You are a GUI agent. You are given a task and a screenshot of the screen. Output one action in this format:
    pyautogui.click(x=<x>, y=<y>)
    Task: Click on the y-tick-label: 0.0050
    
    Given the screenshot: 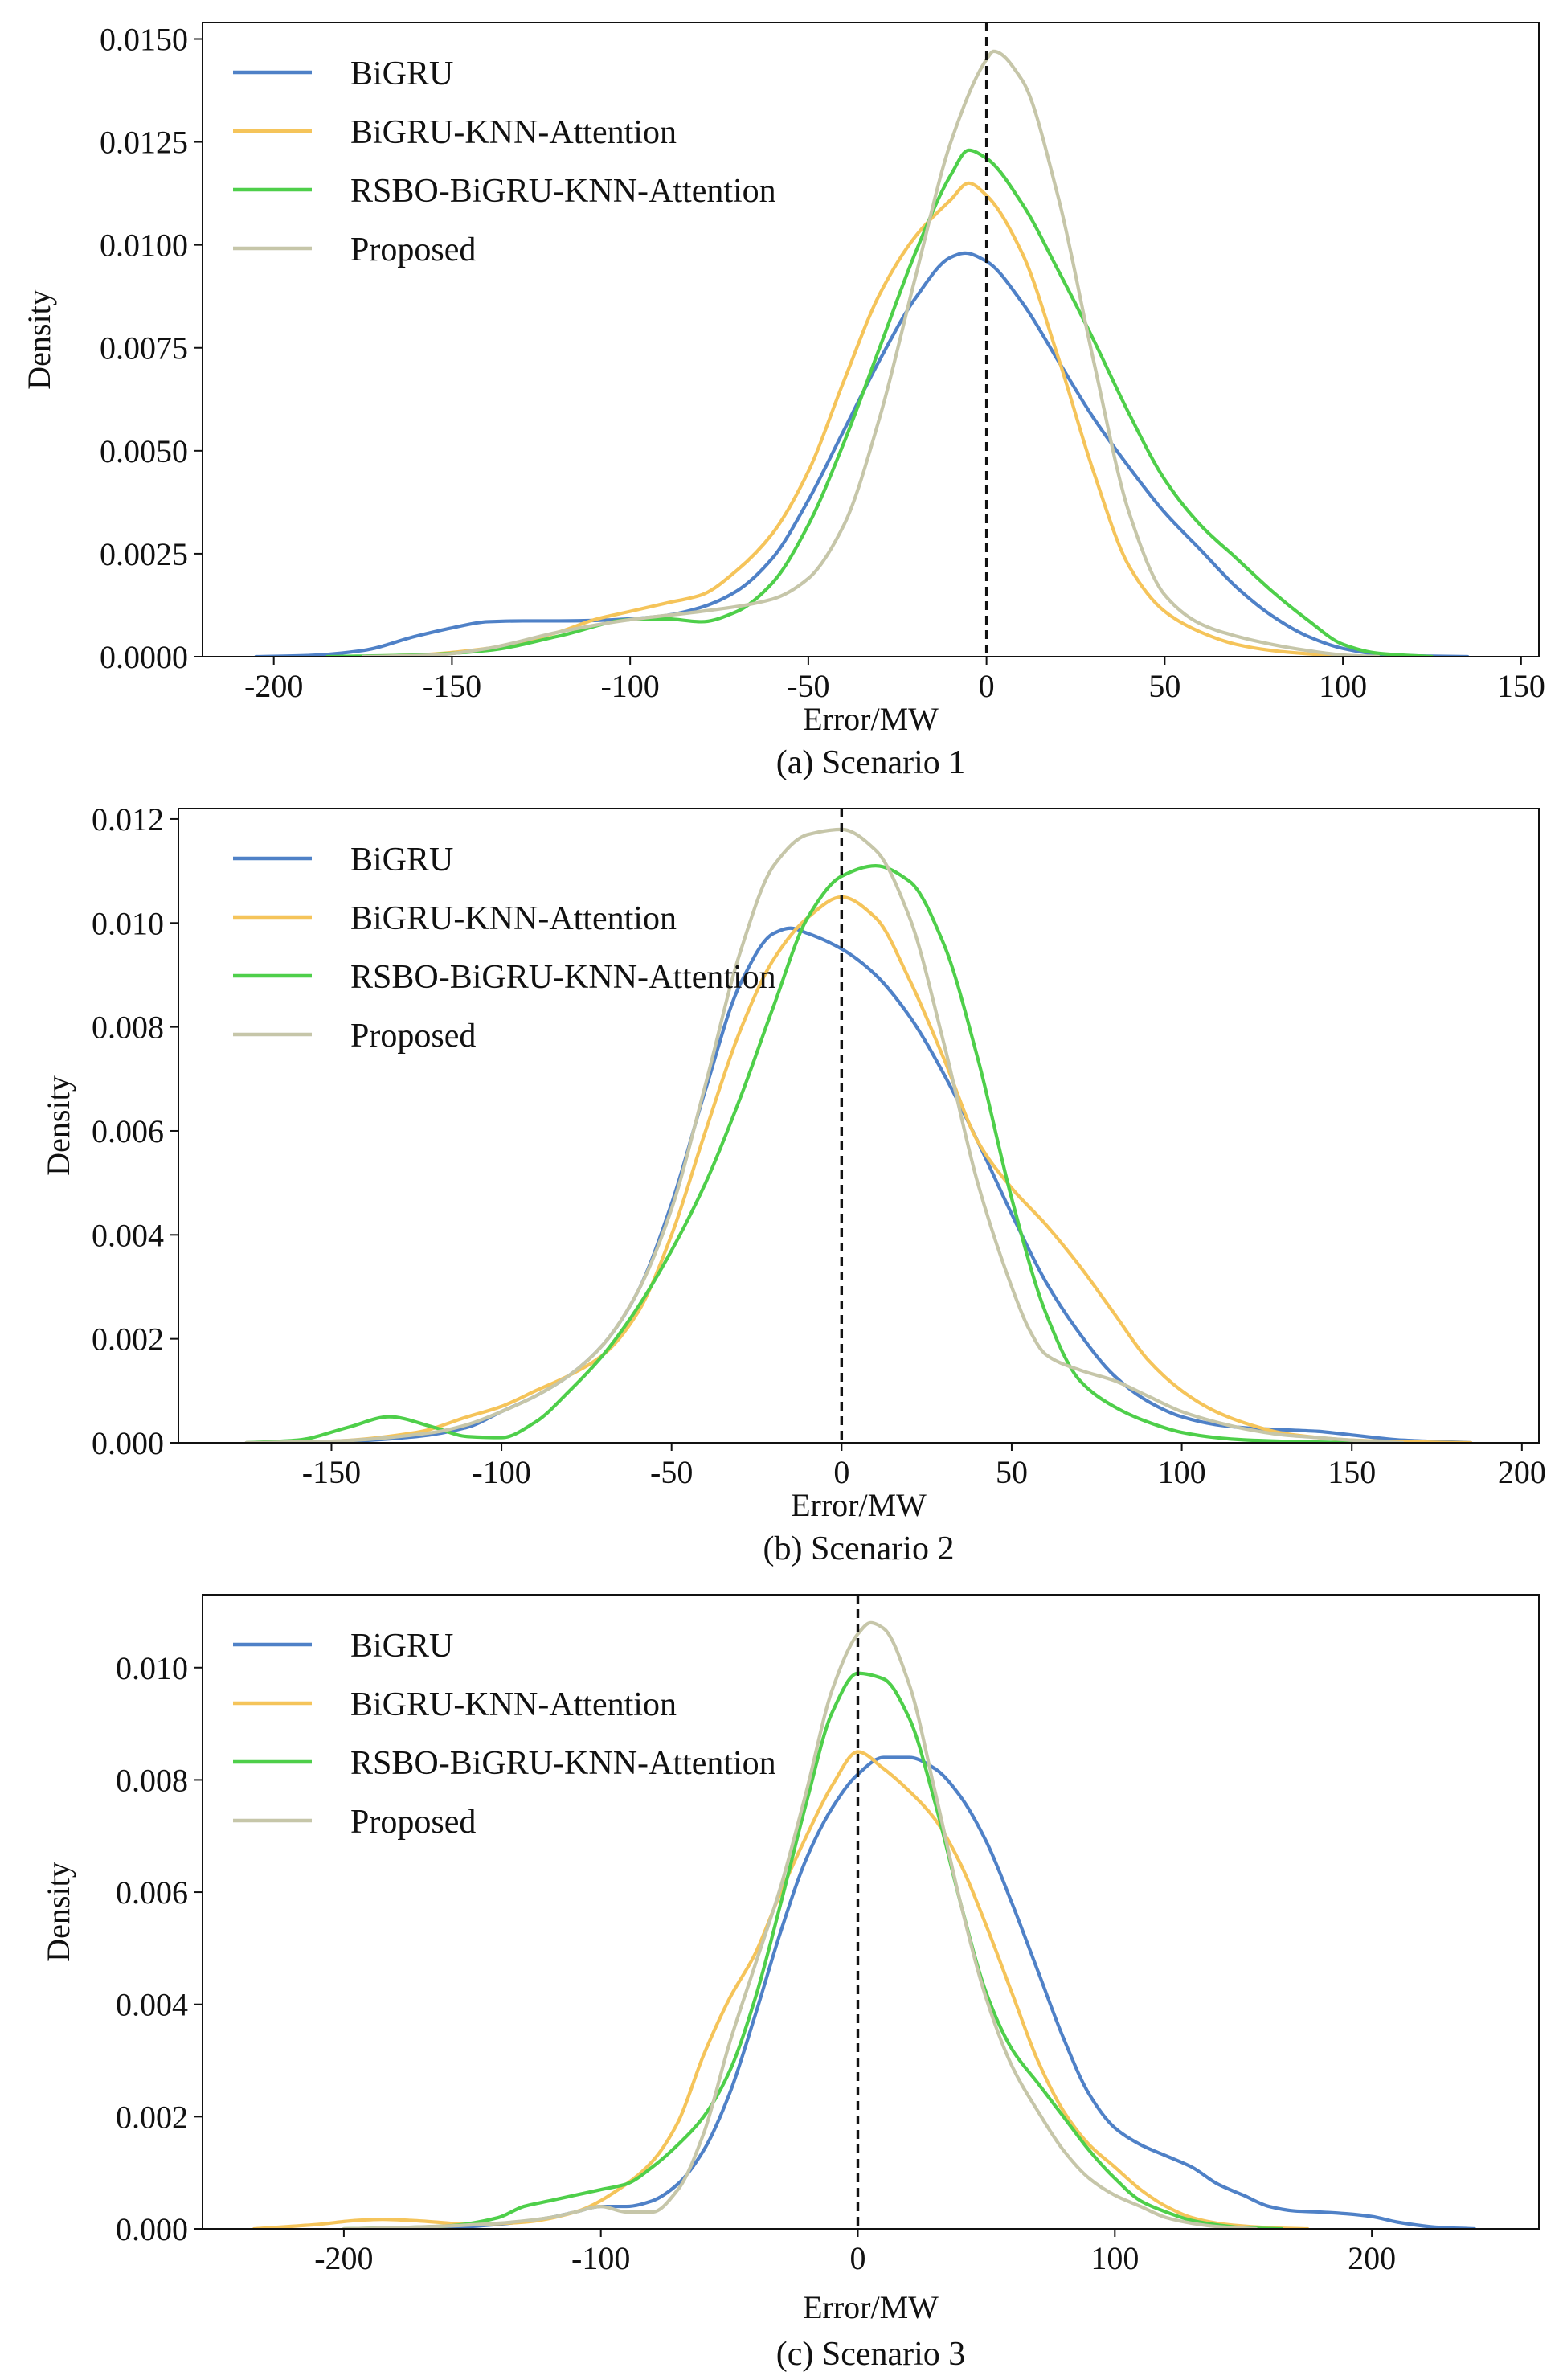 What is the action you would take?
    pyautogui.click(x=144, y=451)
    